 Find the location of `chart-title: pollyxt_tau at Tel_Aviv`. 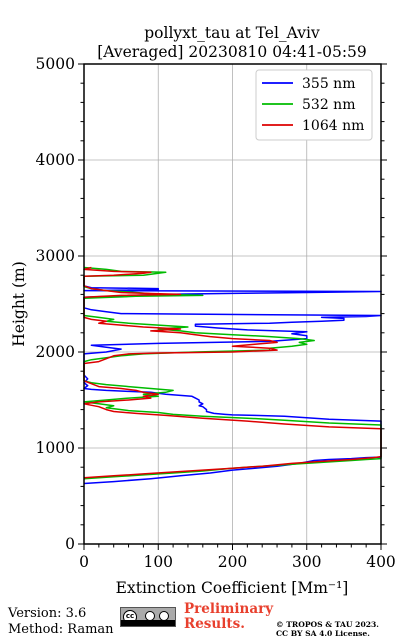

chart-title: pollyxt_tau at Tel_Aviv is located at coordinates (232, 33).